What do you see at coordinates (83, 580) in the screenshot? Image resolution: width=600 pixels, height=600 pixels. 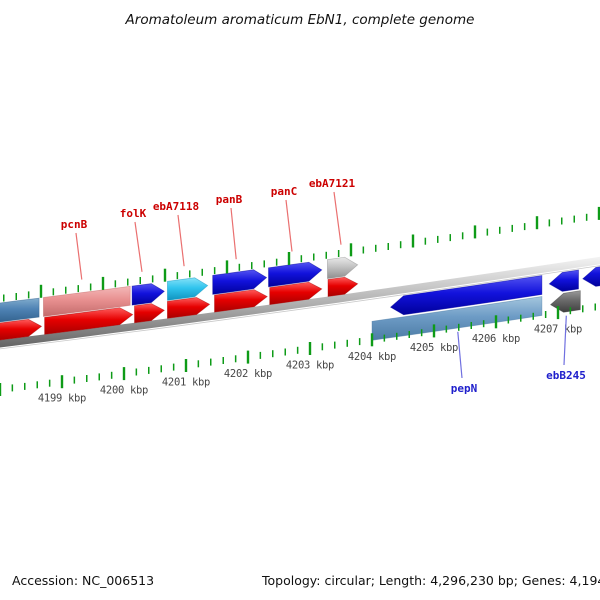 I see `accession-label: Accession: NC_006513` at bounding box center [83, 580].